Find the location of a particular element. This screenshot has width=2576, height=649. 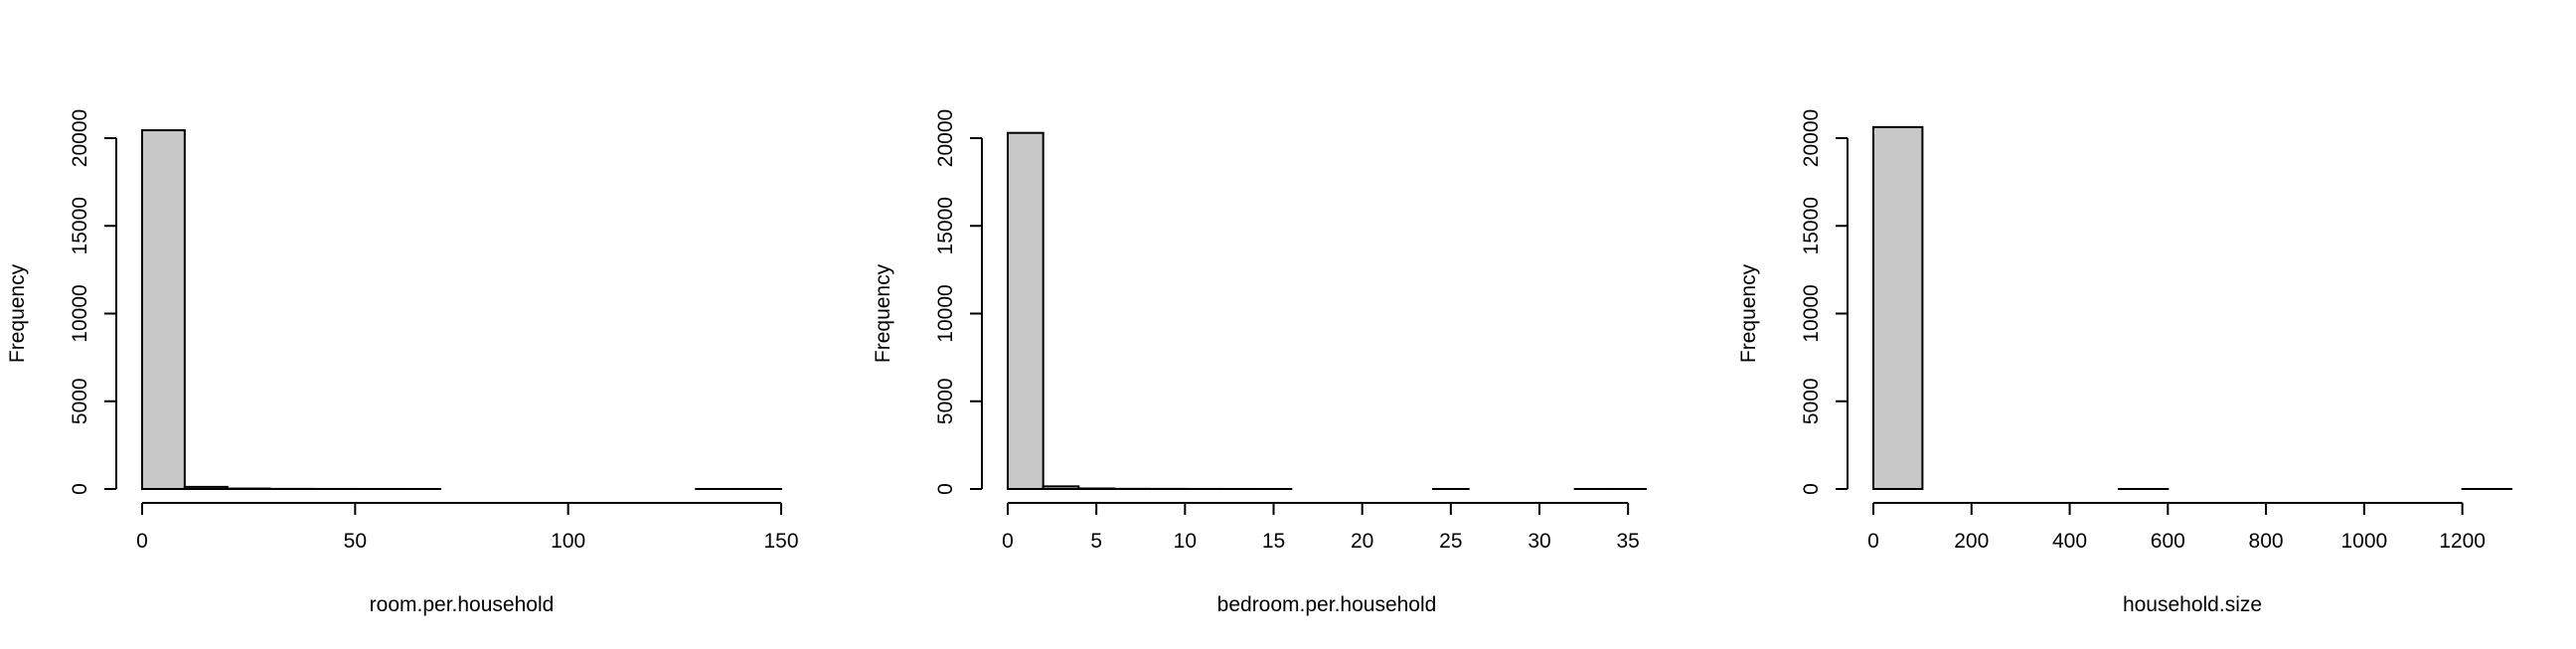

x-tick-label: 30 is located at coordinates (1539, 541).